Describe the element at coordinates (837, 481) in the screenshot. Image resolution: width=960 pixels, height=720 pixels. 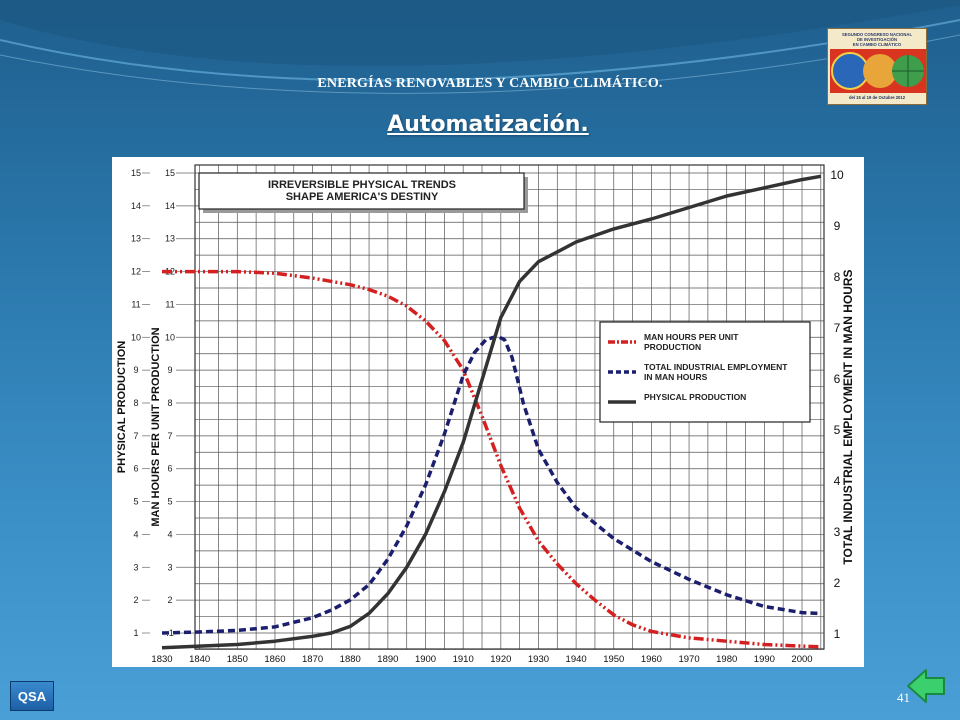
I see `right-tick-label: 4` at that location.